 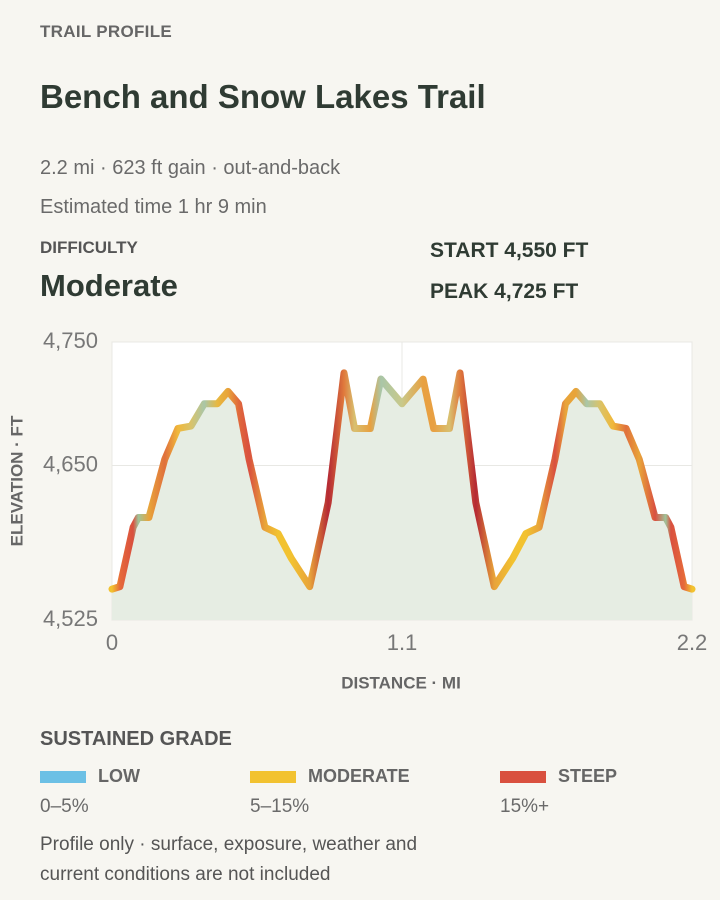 I want to click on x-tick-label: 0, so click(x=112, y=642).